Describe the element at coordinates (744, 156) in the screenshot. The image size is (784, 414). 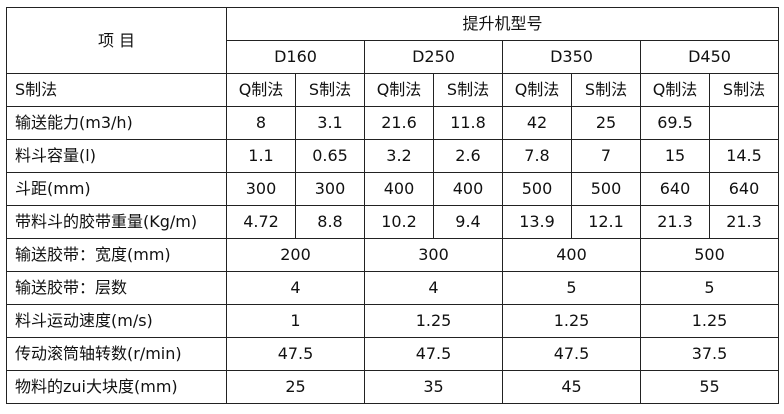
I see `value-cell: 14.5` at that location.